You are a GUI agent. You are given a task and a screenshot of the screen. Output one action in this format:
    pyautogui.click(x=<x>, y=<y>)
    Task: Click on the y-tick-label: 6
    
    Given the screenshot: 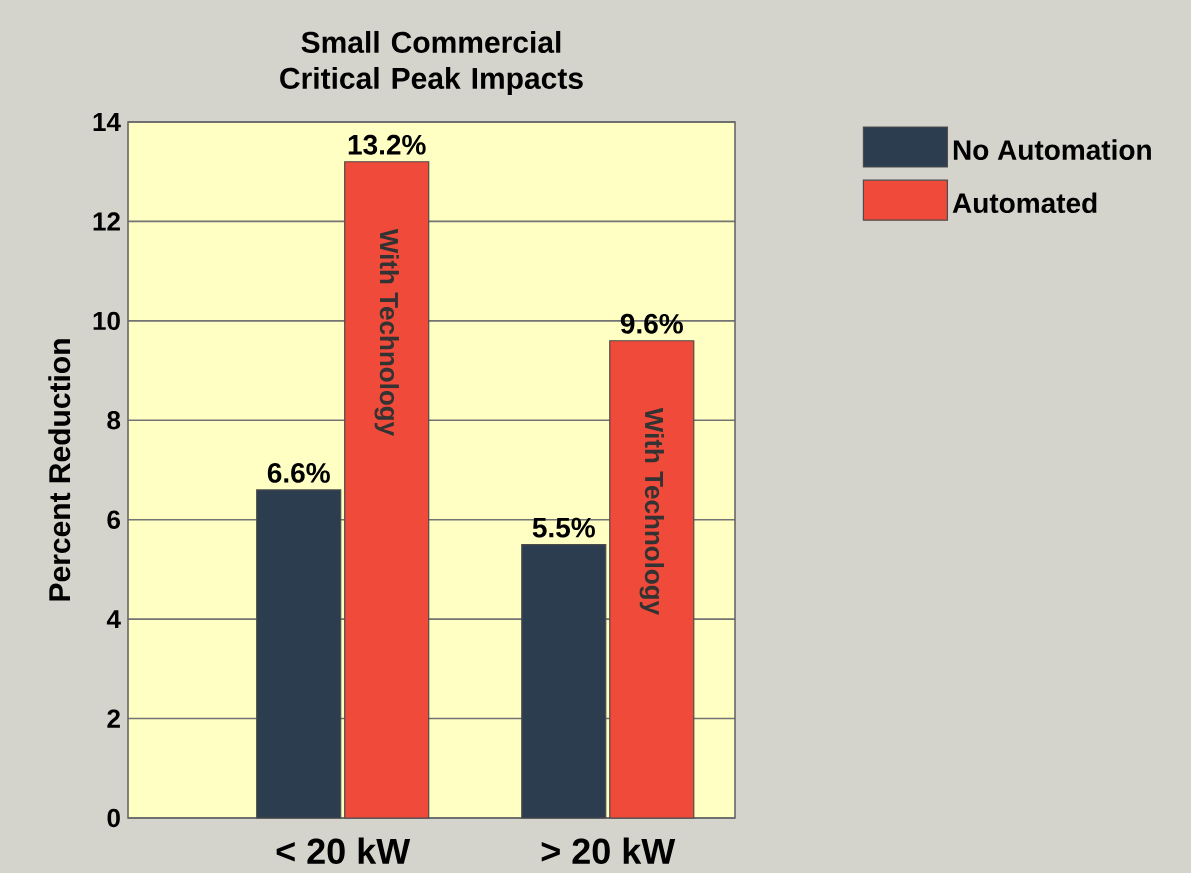 What is the action you would take?
    pyautogui.click(x=113, y=519)
    